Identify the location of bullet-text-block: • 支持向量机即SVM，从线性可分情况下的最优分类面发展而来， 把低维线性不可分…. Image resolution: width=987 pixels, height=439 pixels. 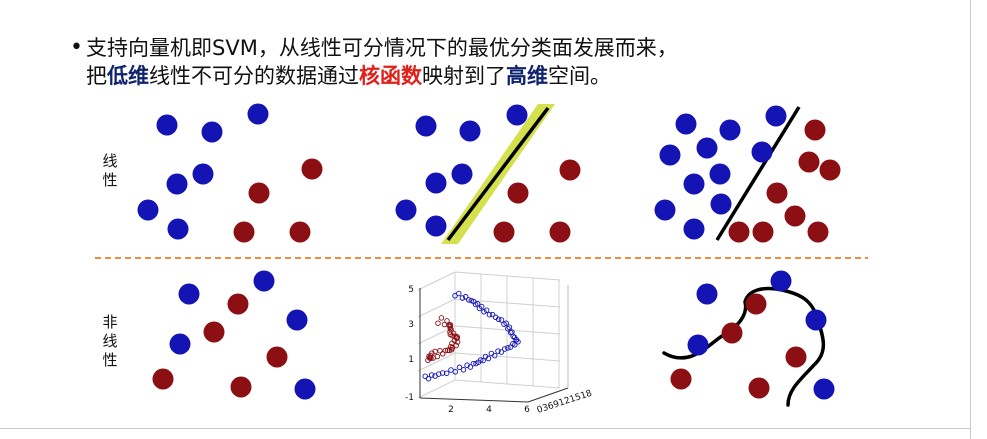
(500, 62).